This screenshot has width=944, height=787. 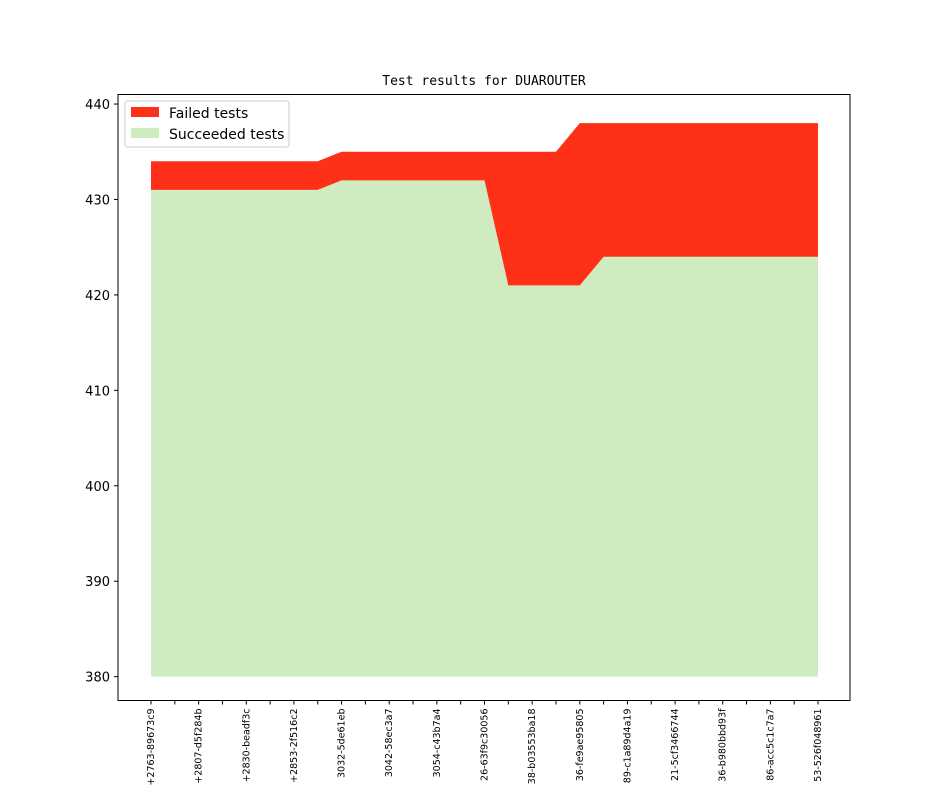 What do you see at coordinates (818, 745) in the screenshot?
I see `x-tick-label: 53-526f048961` at bounding box center [818, 745].